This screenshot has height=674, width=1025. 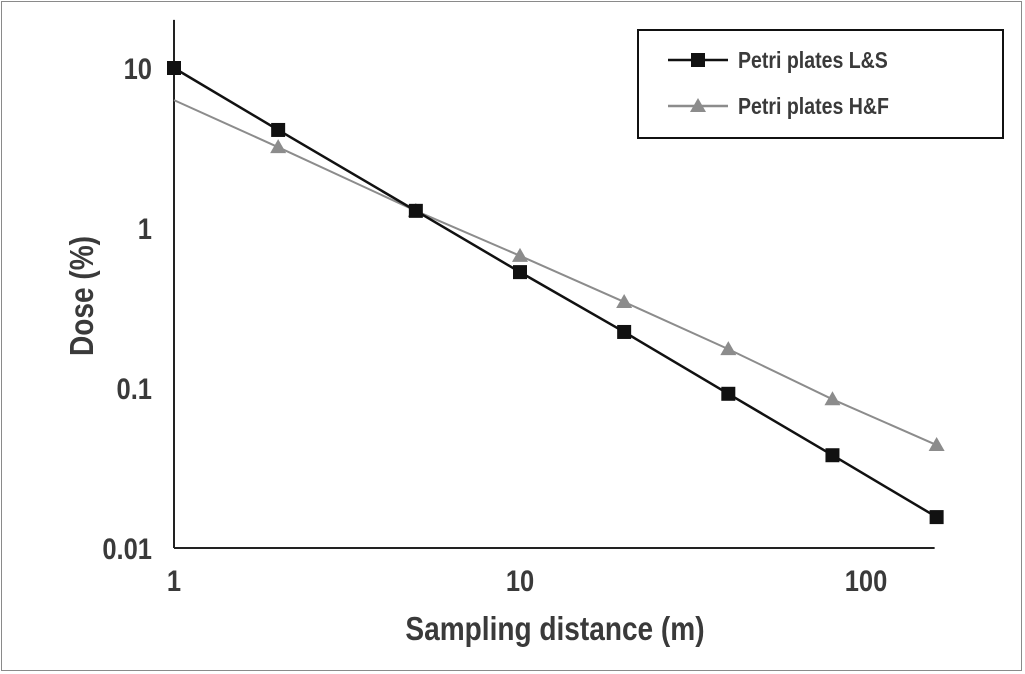 What do you see at coordinates (82, 296) in the screenshot?
I see `y-axis-title: Dose (%)` at bounding box center [82, 296].